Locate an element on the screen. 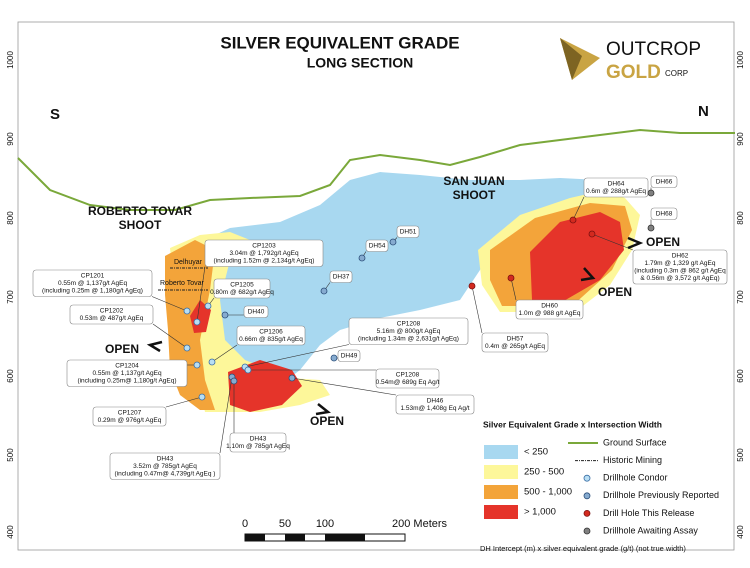  callout-text: DH62 is located at coordinates (680, 255).